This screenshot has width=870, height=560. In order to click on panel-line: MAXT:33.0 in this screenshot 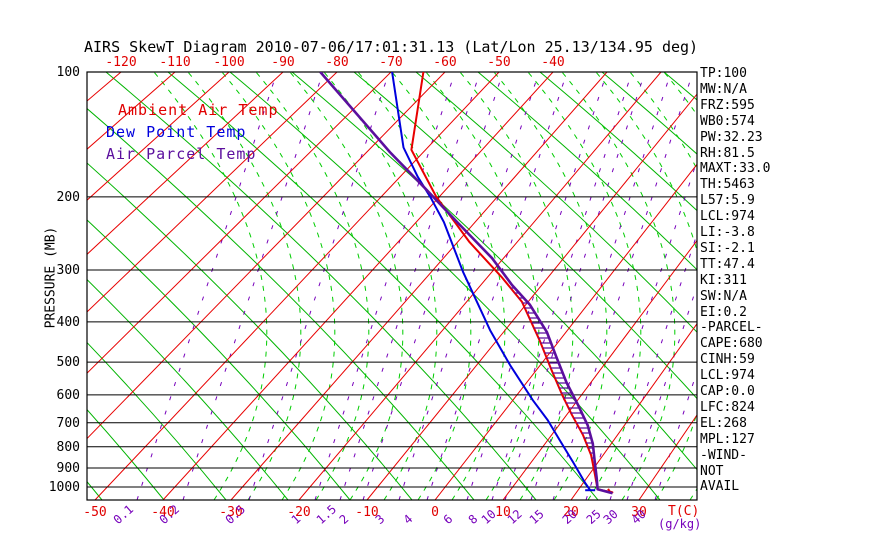, I will do `click(735, 168)`.